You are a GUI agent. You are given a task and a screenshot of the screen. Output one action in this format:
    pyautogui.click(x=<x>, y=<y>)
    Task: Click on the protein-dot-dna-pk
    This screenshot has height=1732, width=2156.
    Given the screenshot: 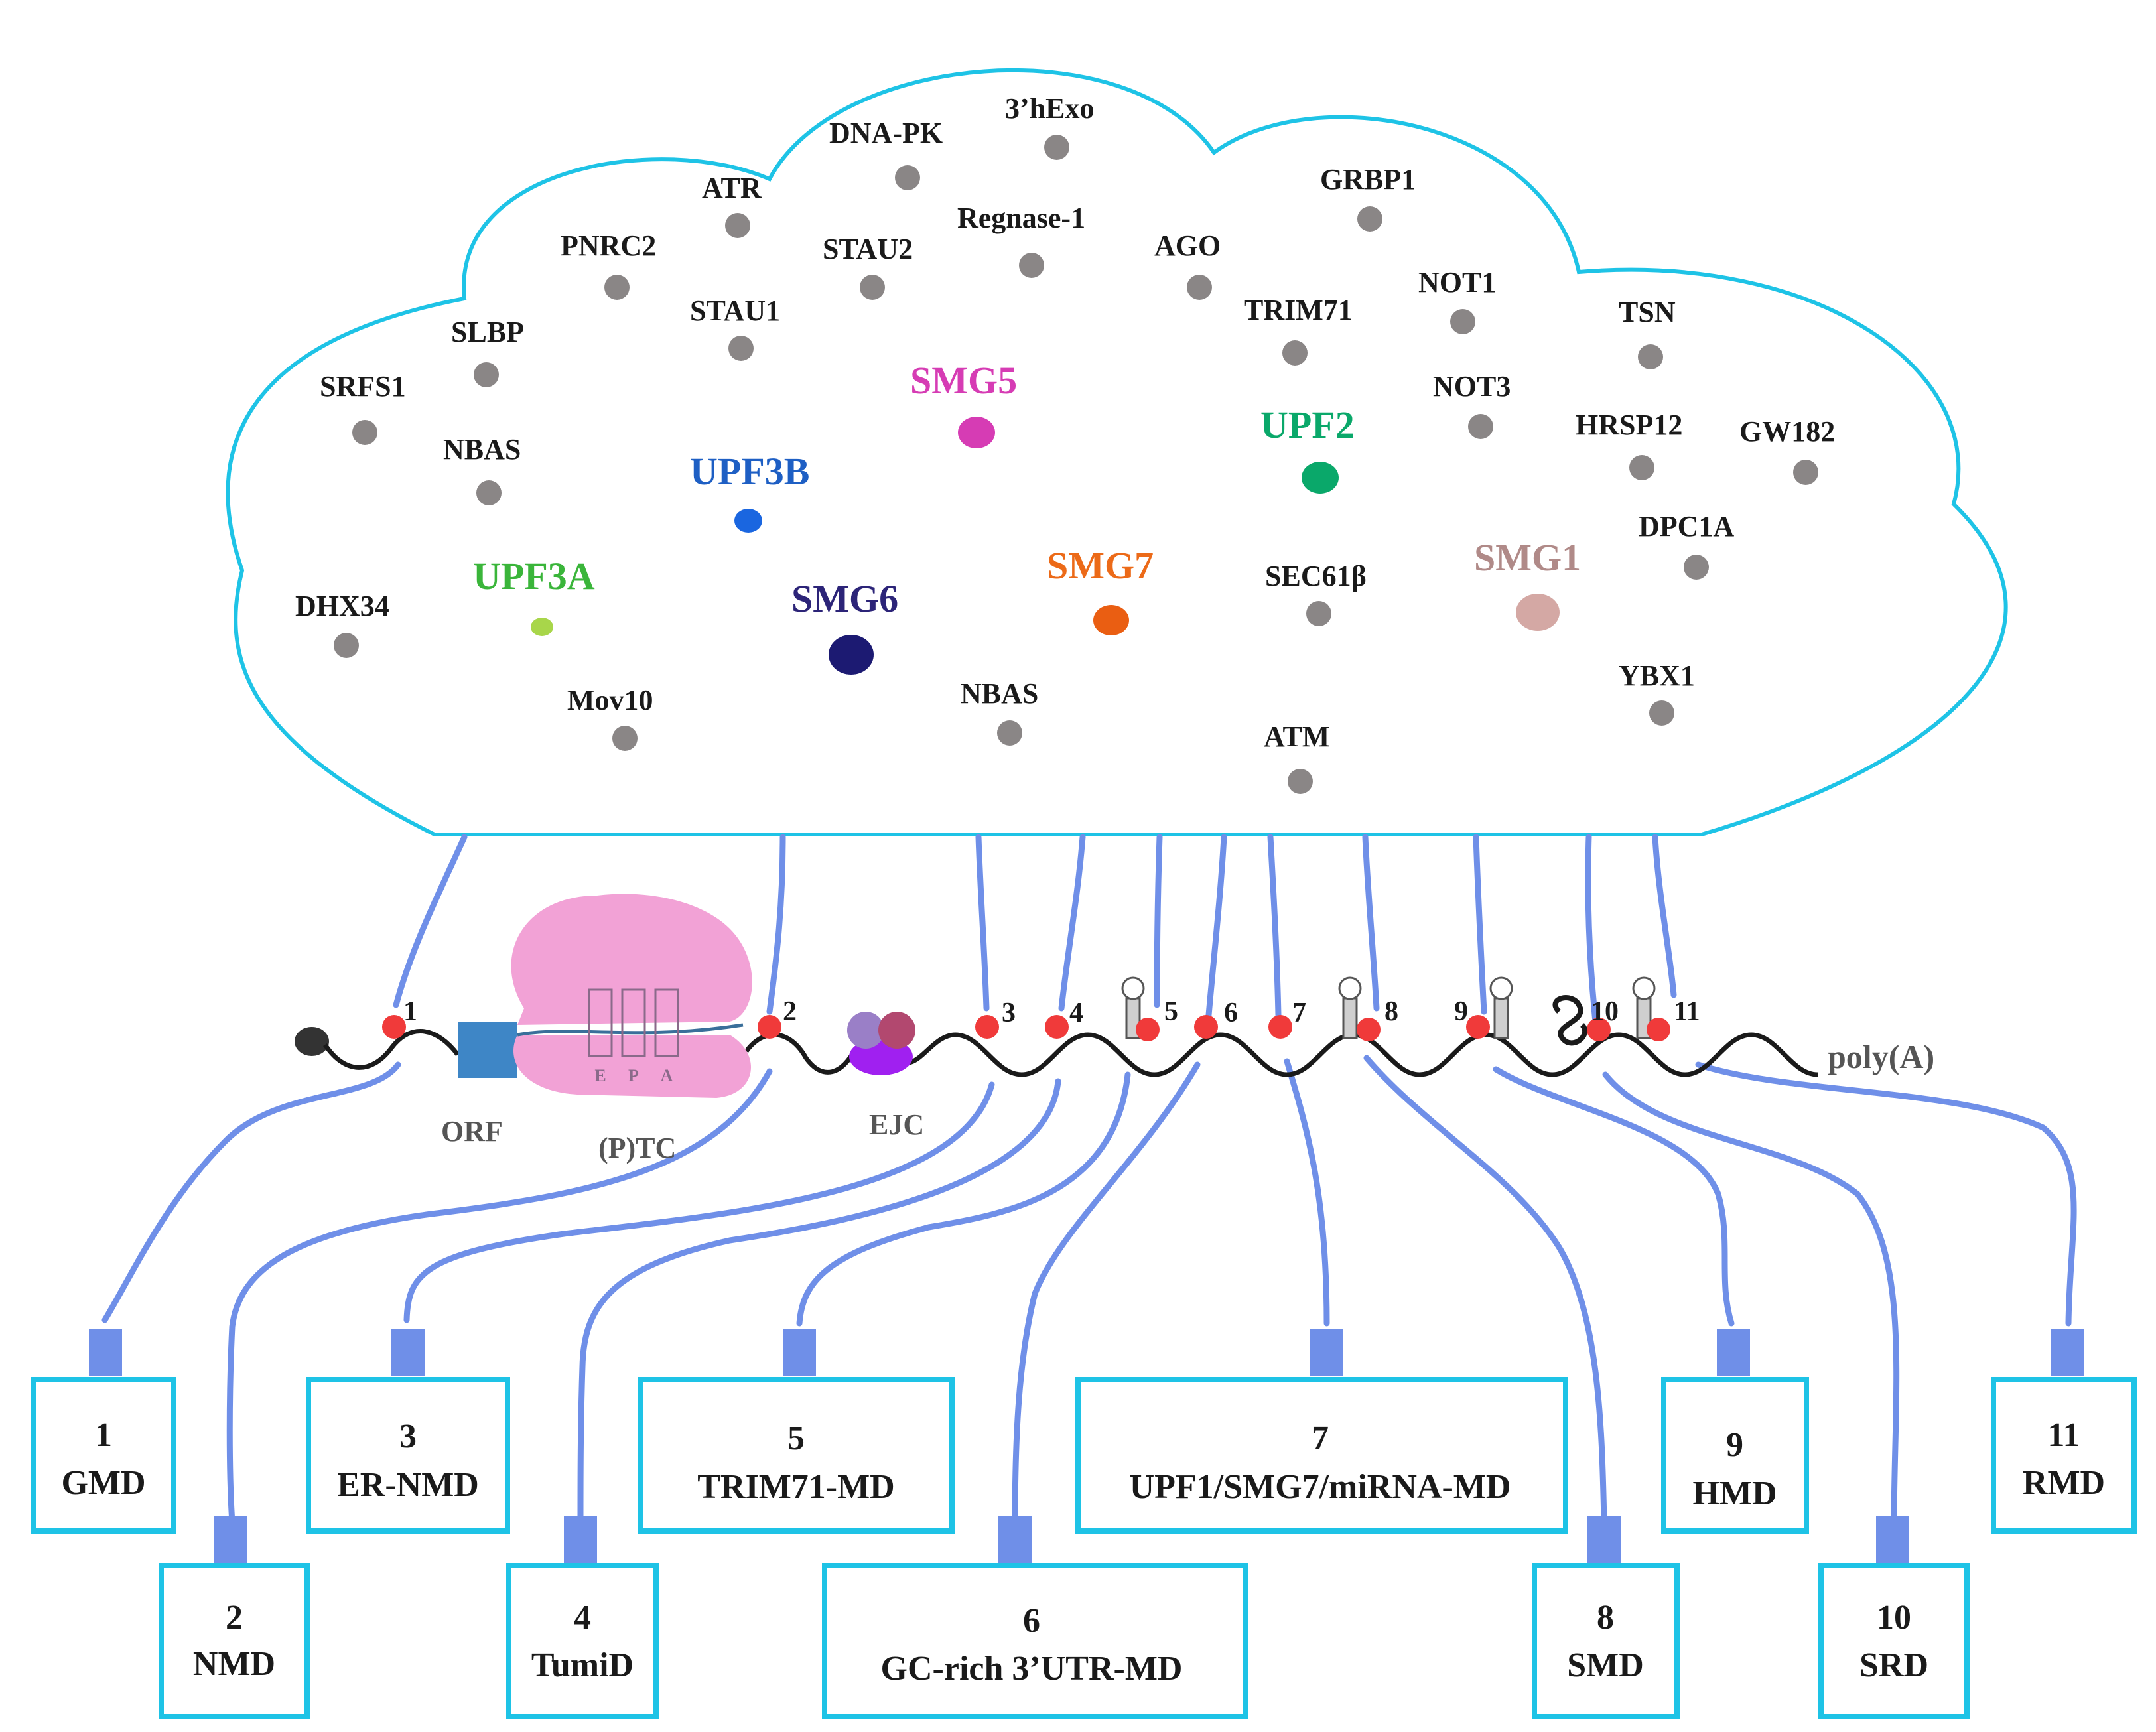 What is the action you would take?
    pyautogui.click(x=907, y=177)
    